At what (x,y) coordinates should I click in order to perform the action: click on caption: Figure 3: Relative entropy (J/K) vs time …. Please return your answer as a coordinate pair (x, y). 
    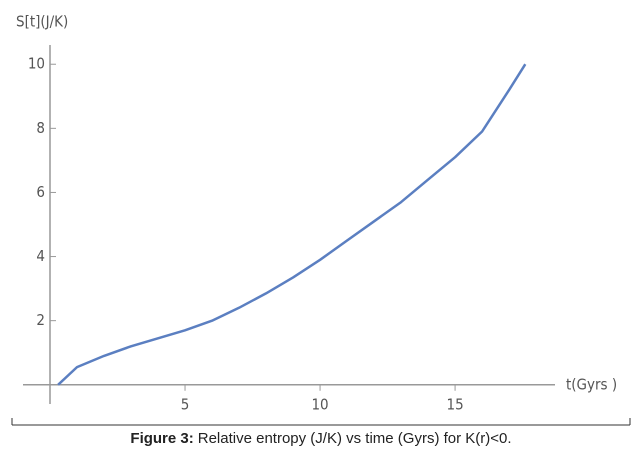
    Looking at the image, I should click on (321, 438).